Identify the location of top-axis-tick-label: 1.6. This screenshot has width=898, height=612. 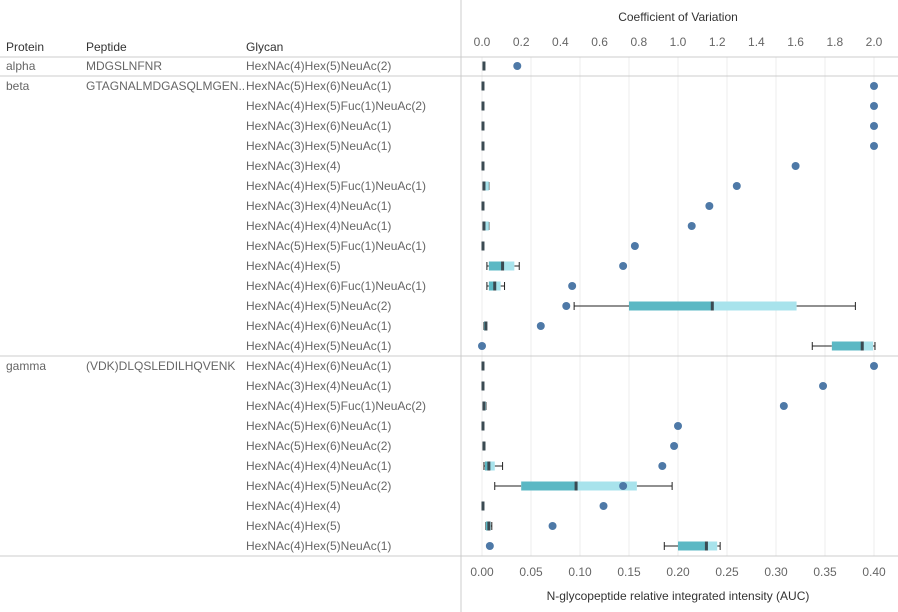
(795, 42).